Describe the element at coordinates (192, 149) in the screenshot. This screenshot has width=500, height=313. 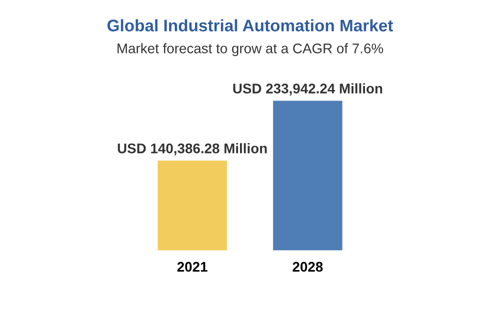
I see `data-label: USD 140,386.28 Million` at that location.